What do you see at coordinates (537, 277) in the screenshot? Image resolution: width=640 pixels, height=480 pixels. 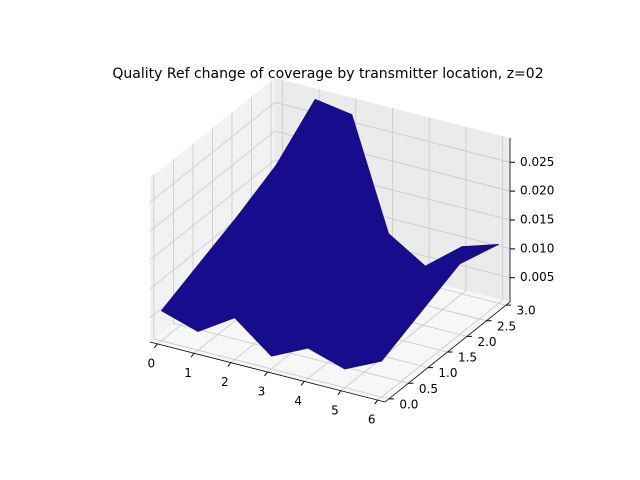 I see `z-tick-label: 0.005` at bounding box center [537, 277].